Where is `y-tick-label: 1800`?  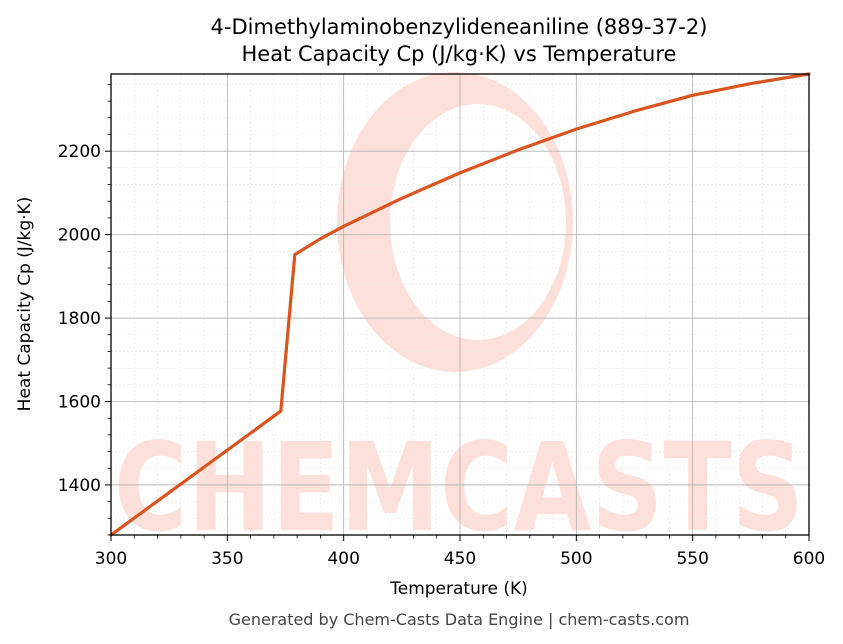
y-tick-label: 1800 is located at coordinates (79, 319).